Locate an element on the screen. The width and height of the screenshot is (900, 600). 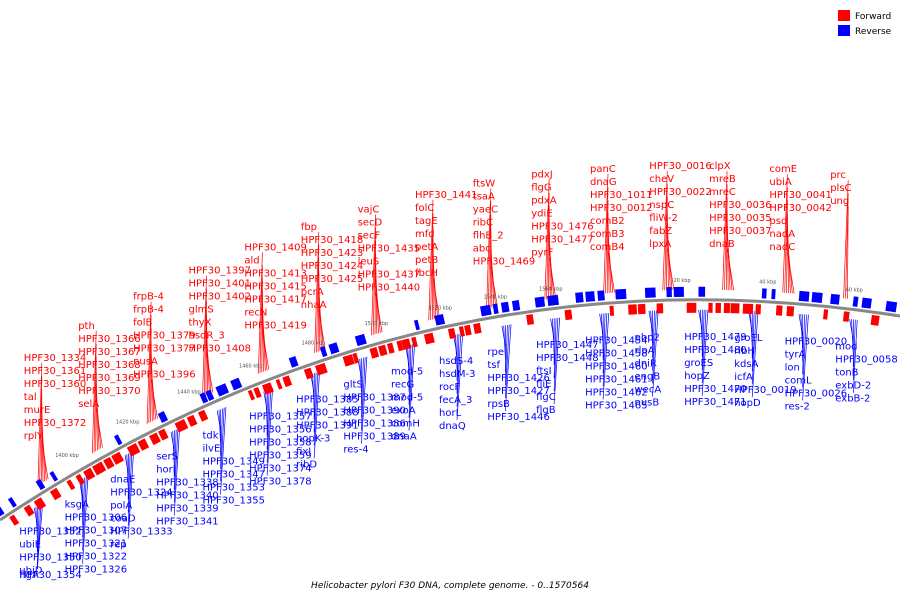
reverse-gene-label: dnaA is located at coordinates (404, 437).